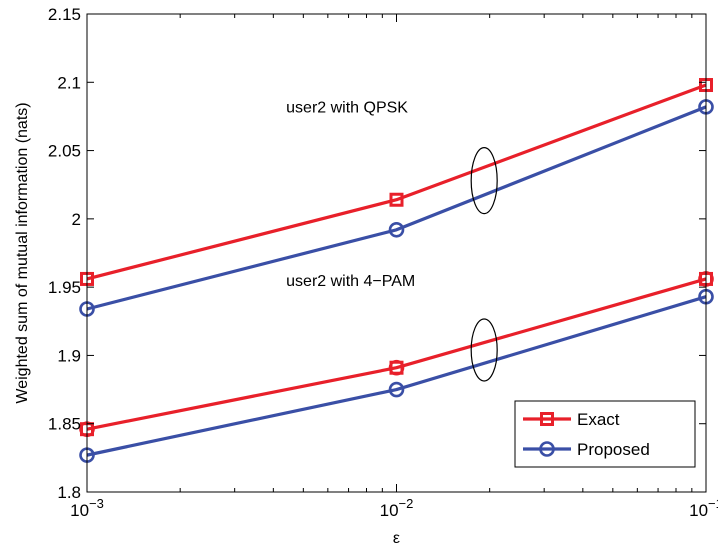  What do you see at coordinates (64, 287) in the screenshot?
I see `y-tick-label: 1.95` at bounding box center [64, 287].